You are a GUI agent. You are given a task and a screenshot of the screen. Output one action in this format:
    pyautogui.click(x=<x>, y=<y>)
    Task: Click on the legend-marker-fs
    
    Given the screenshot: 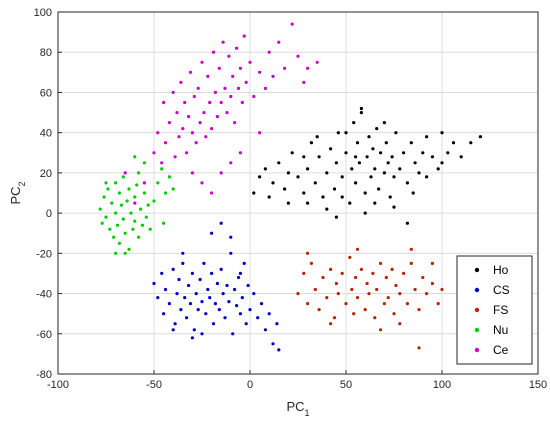 What is the action you would take?
    pyautogui.click(x=477, y=310)
    